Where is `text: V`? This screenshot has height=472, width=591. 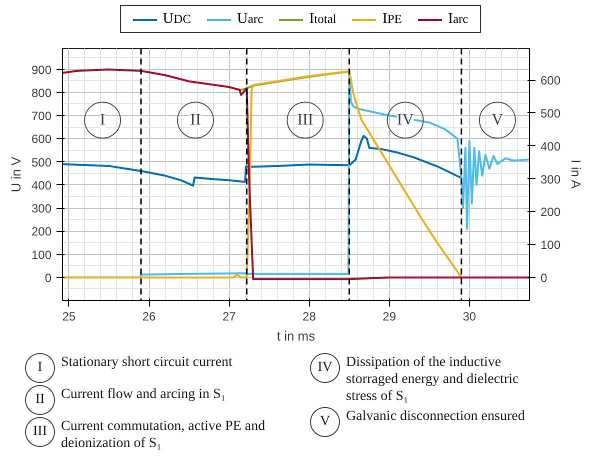 text: V is located at coordinates (325, 421).